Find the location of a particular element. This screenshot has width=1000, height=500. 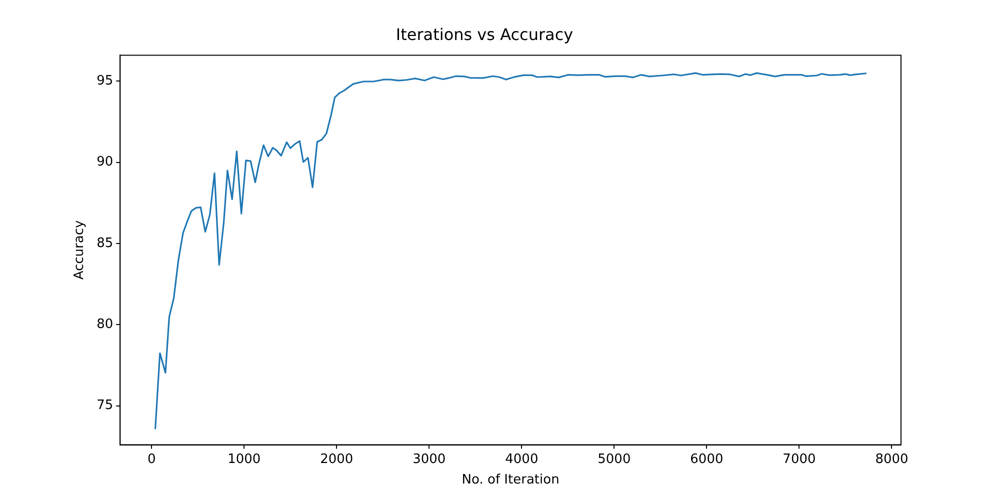

y-axis-title: Accuracy is located at coordinates (80, 250).